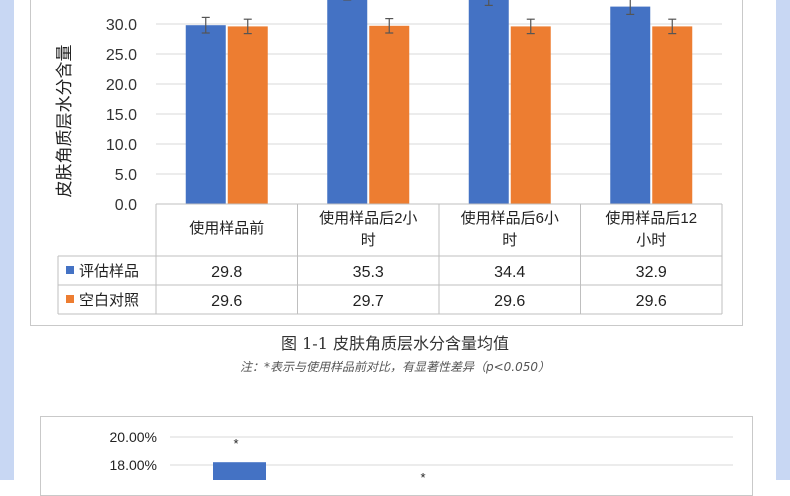 This screenshot has height=496, width=790. Describe the element at coordinates (133, 465) in the screenshot. I see `y-tick-label: 18.00%` at that location.